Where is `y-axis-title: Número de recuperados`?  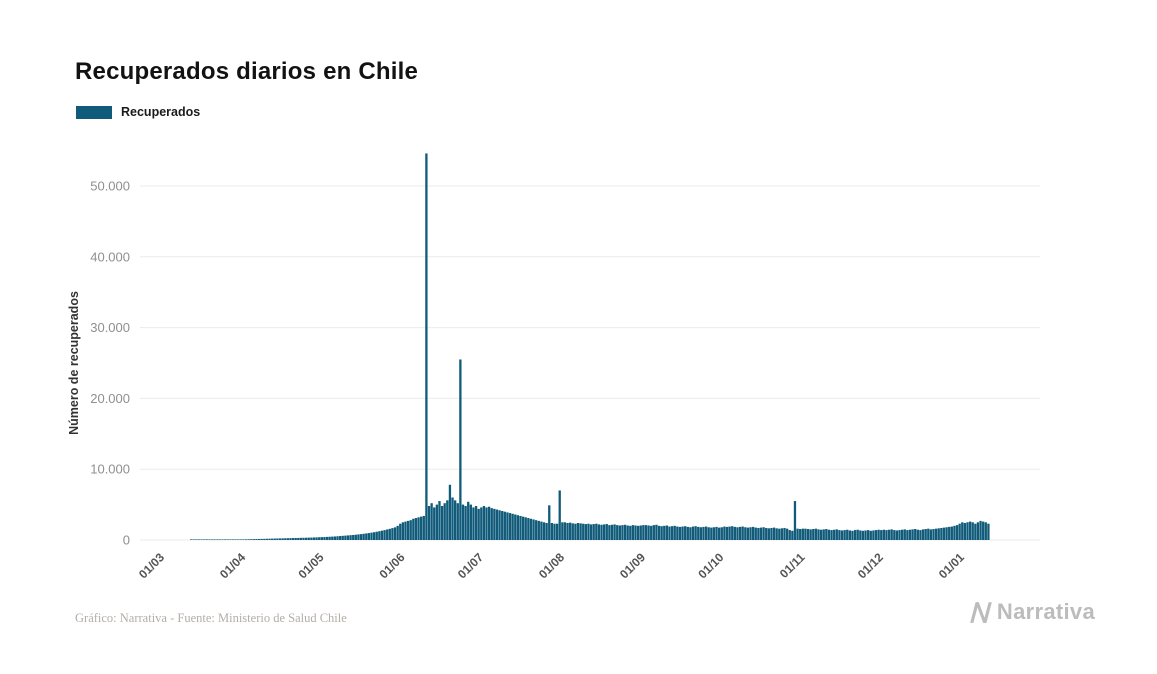 y-axis-title: Número de recuperados is located at coordinates (74, 363).